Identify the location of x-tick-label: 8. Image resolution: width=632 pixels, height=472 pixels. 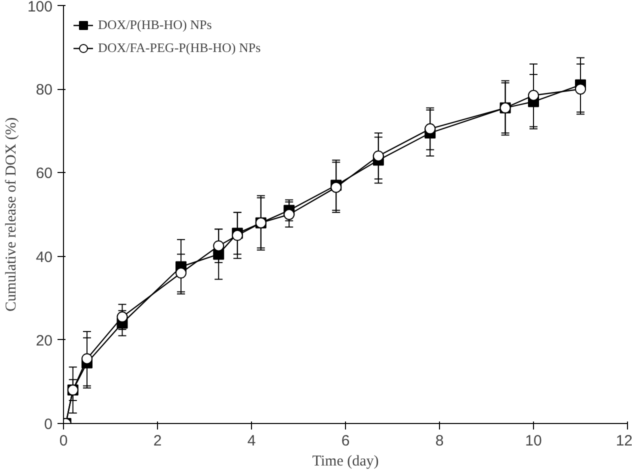
(439, 441).